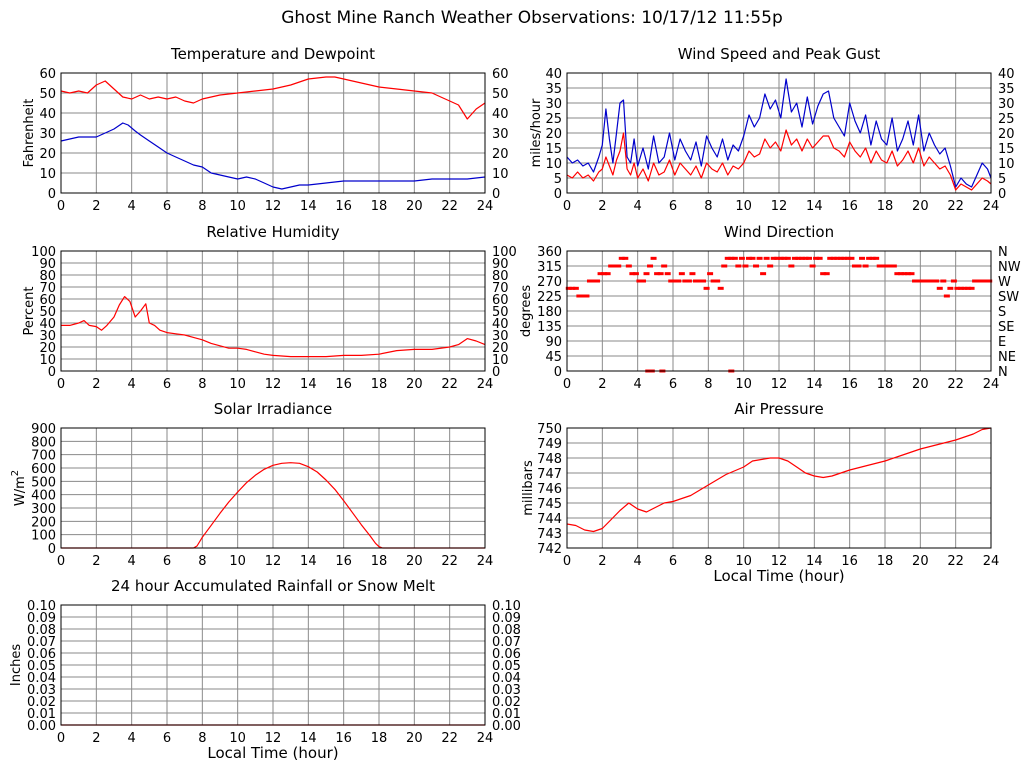  What do you see at coordinates (43, 509) in the screenshot?
I see `y-tick-label: 300` at bounding box center [43, 509].